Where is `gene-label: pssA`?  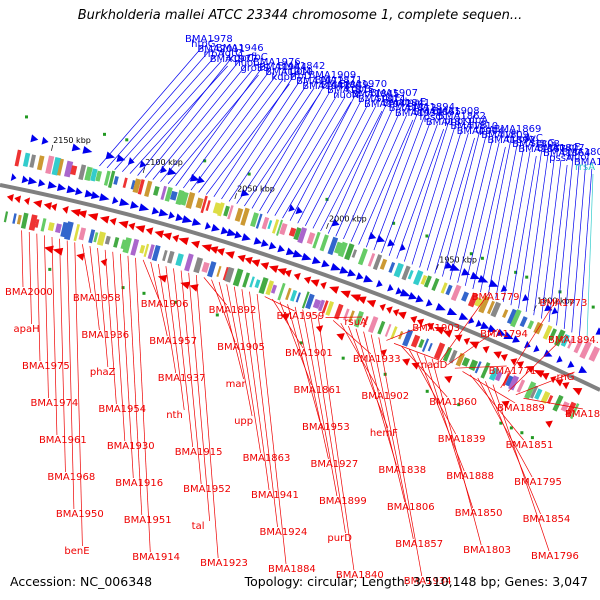
gene-label: pssA is located at coordinates (561, 158).